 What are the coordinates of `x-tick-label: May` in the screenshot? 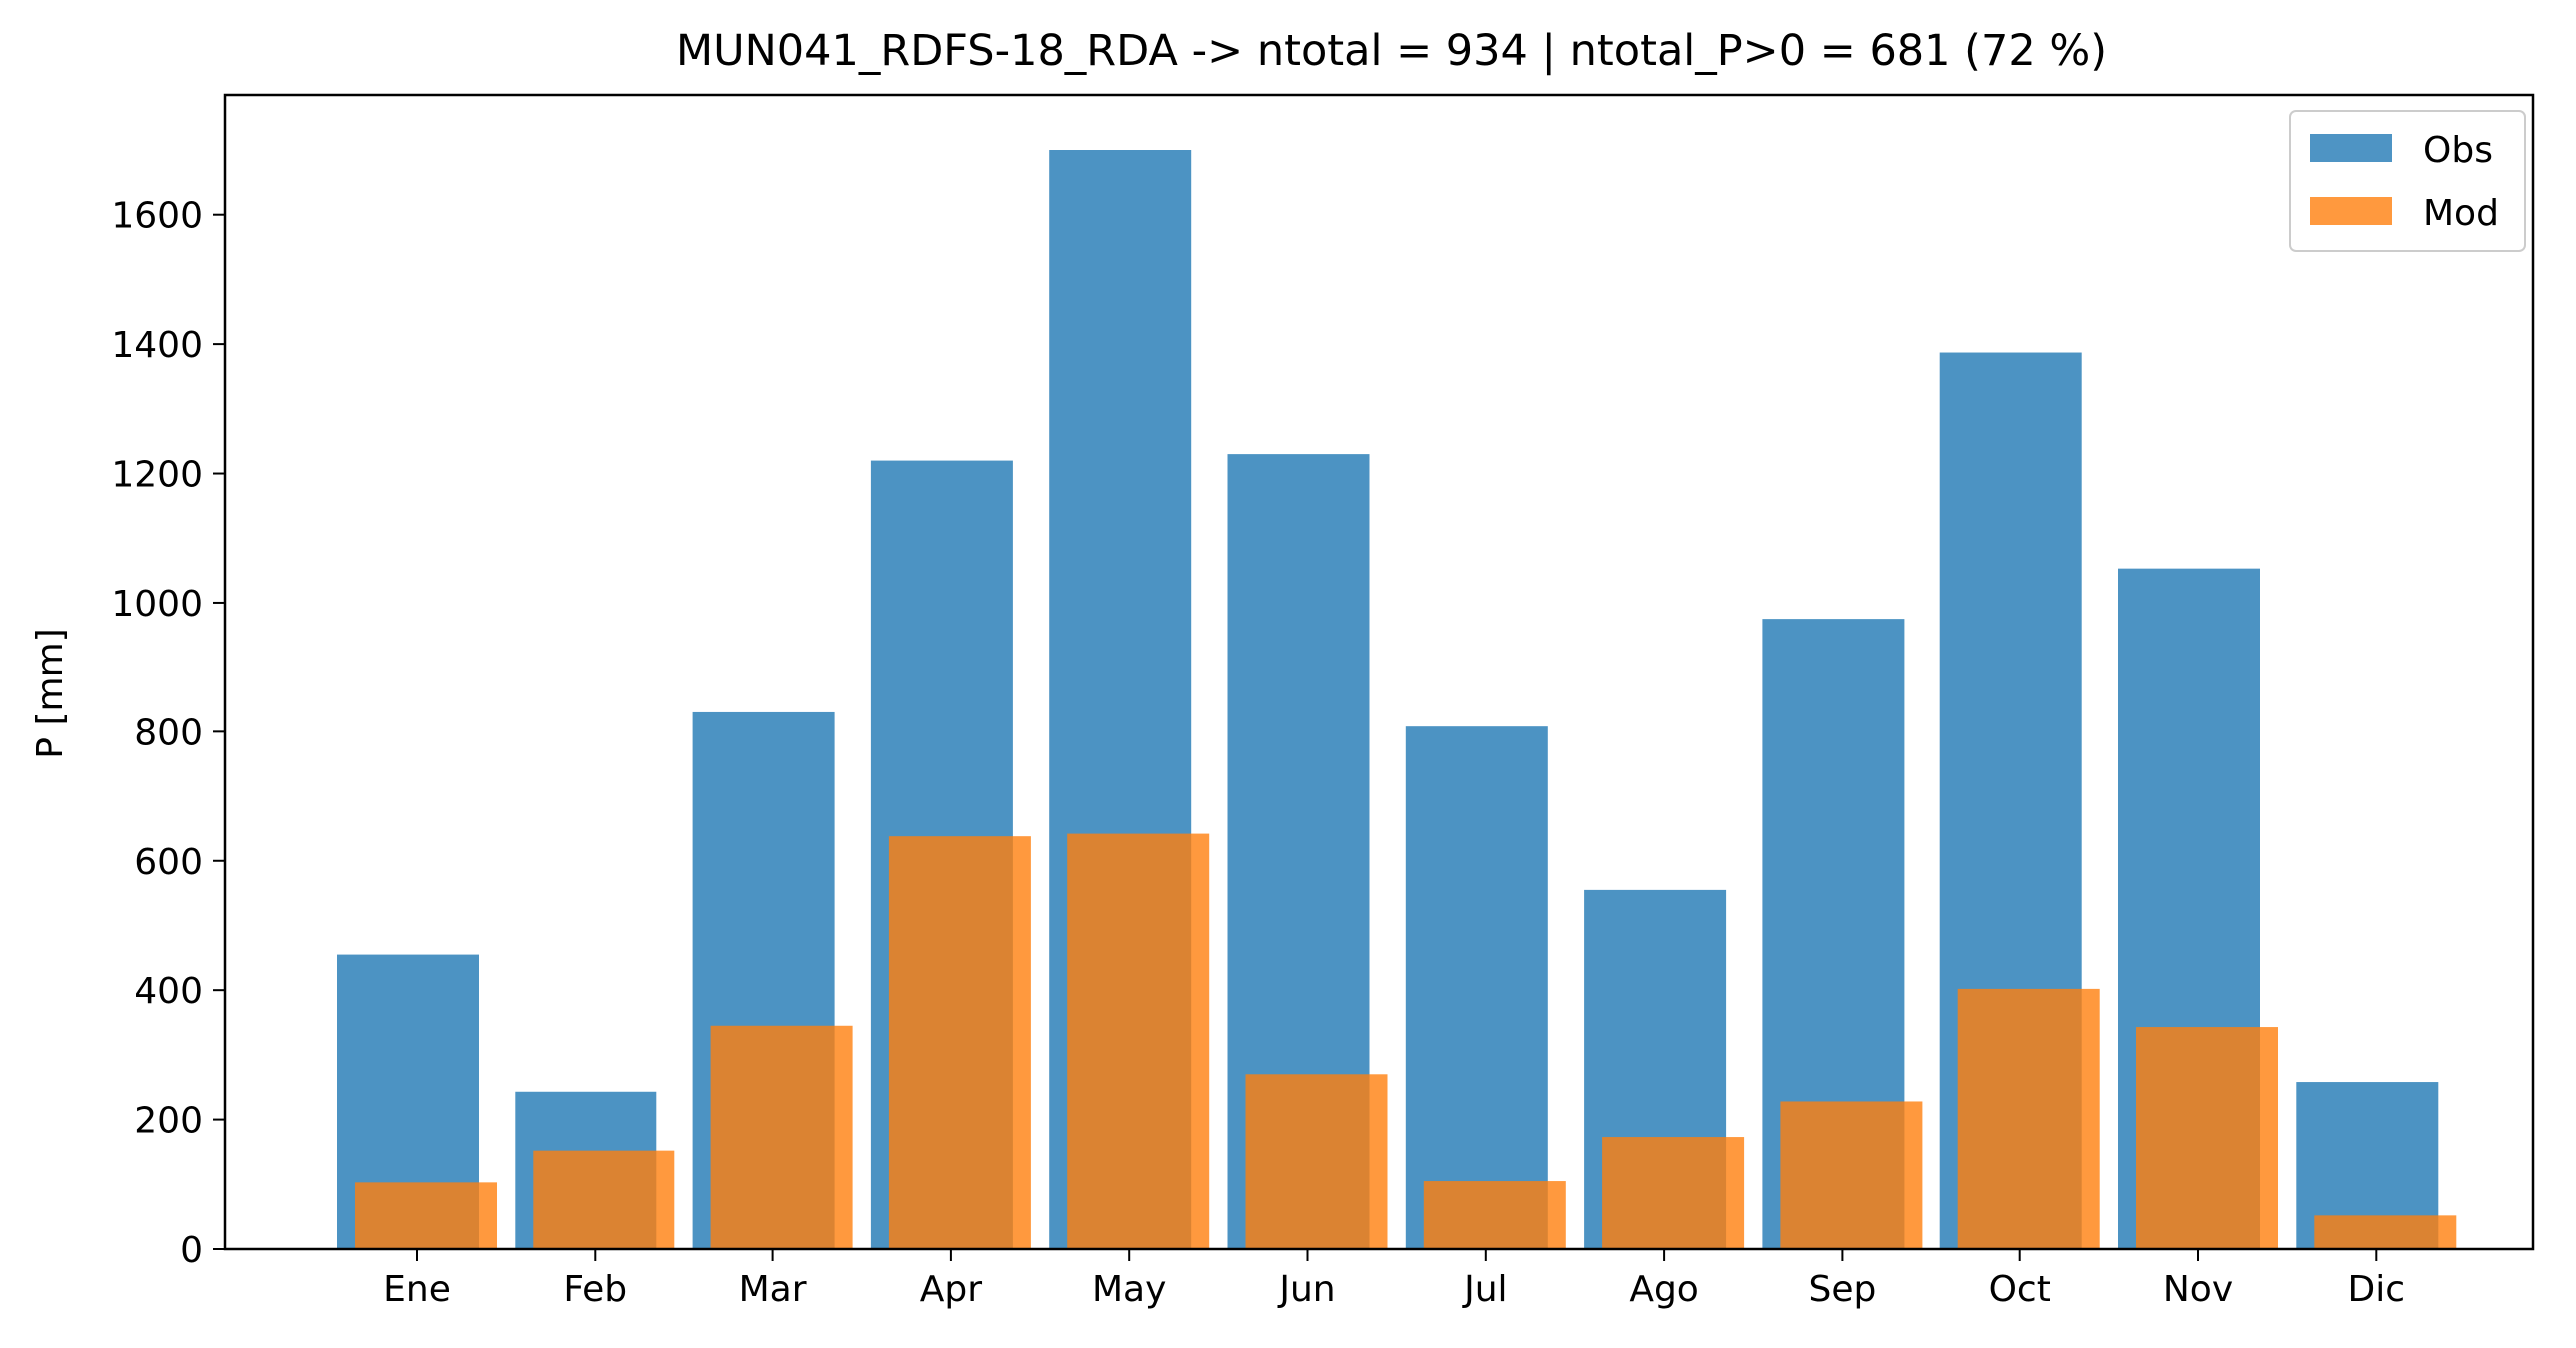 It's located at (1129, 1290).